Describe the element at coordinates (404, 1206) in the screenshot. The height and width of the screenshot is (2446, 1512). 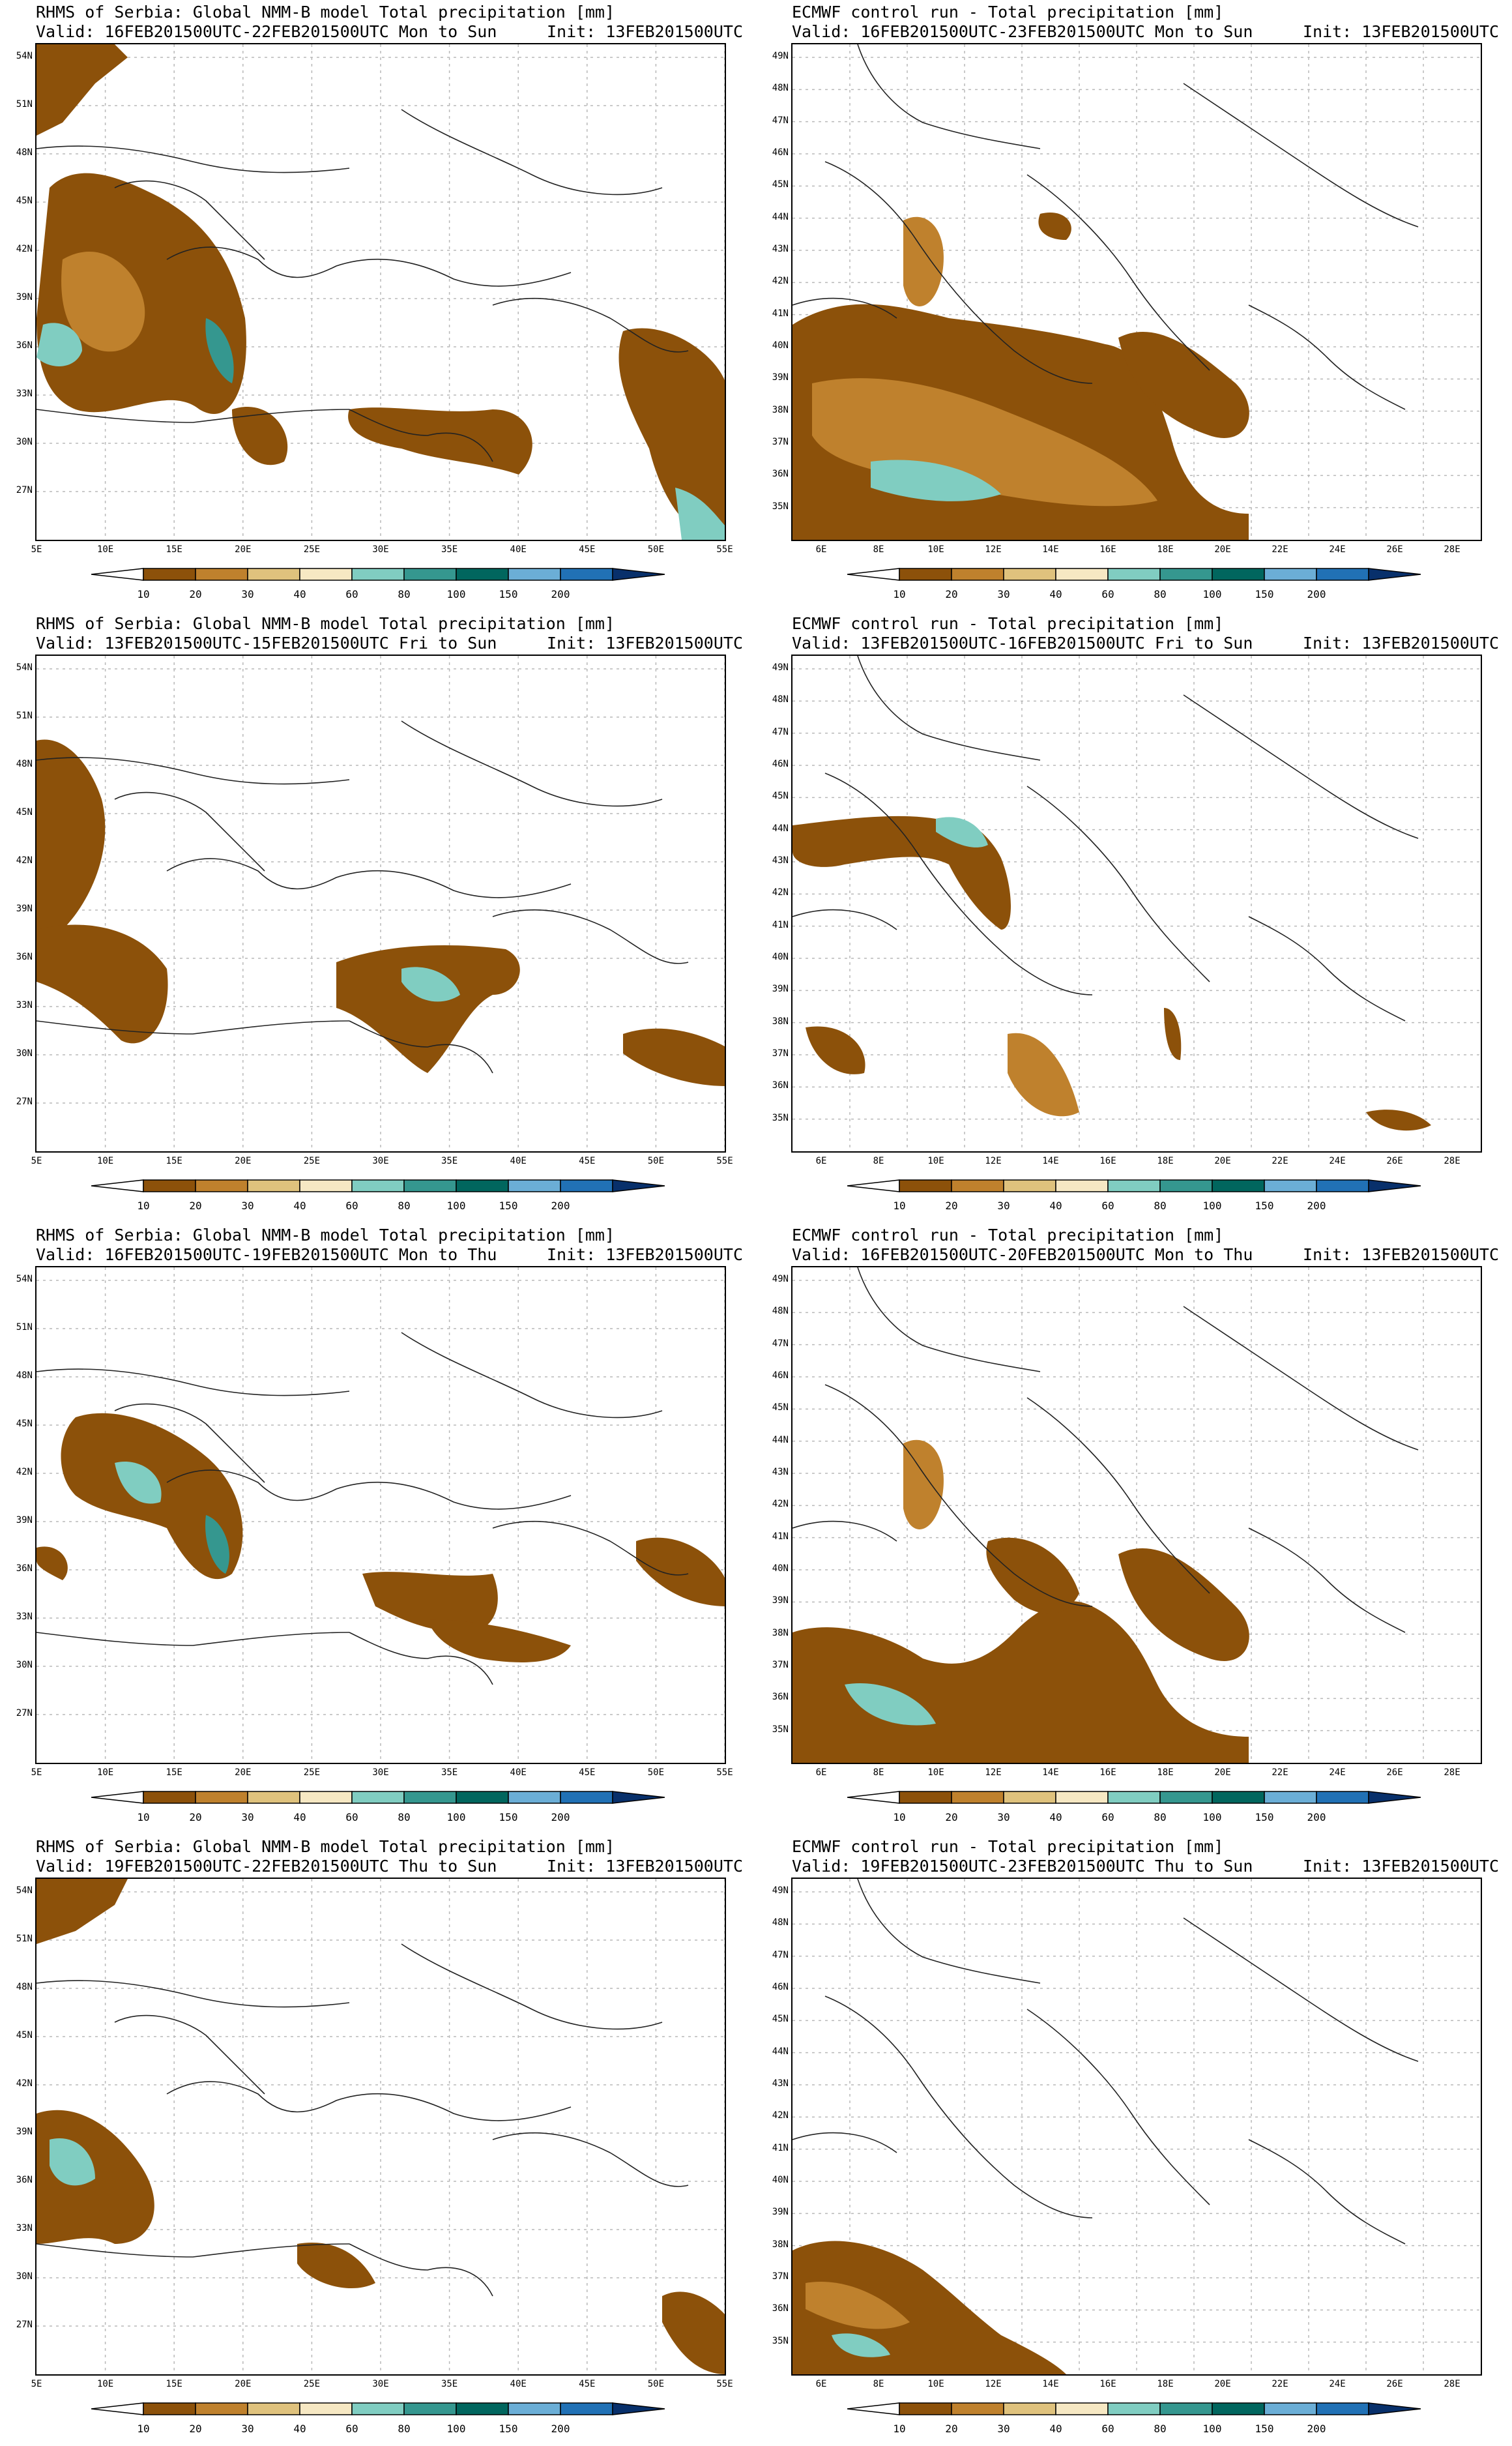
I see `colorbar-level-label: 80` at that location.